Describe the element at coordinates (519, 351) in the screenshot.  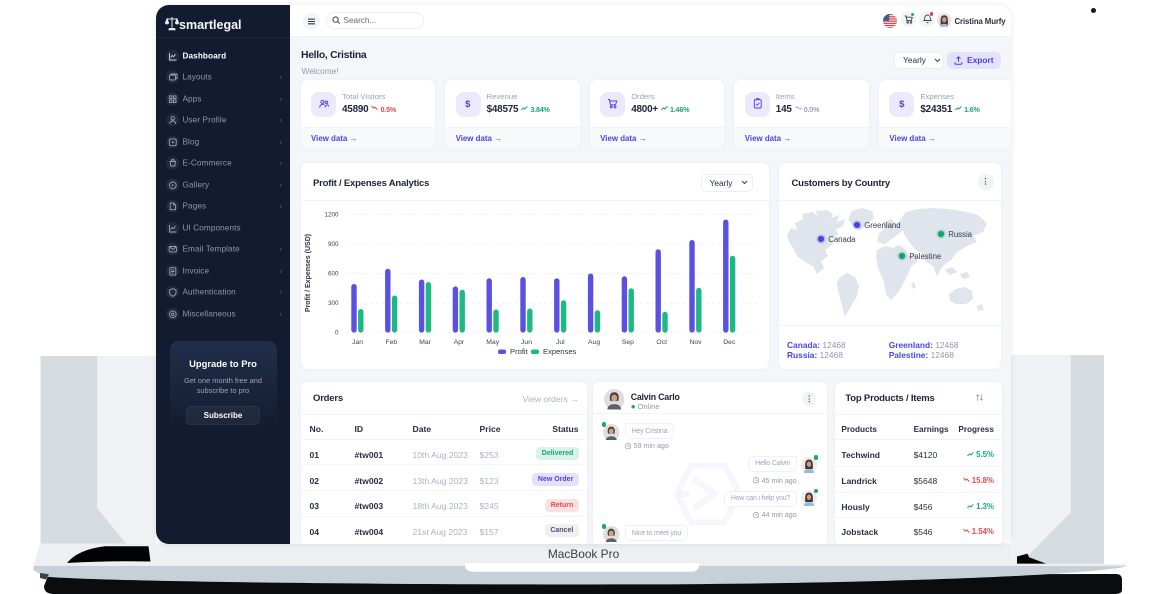
I see `svg-text: Profit` at that location.